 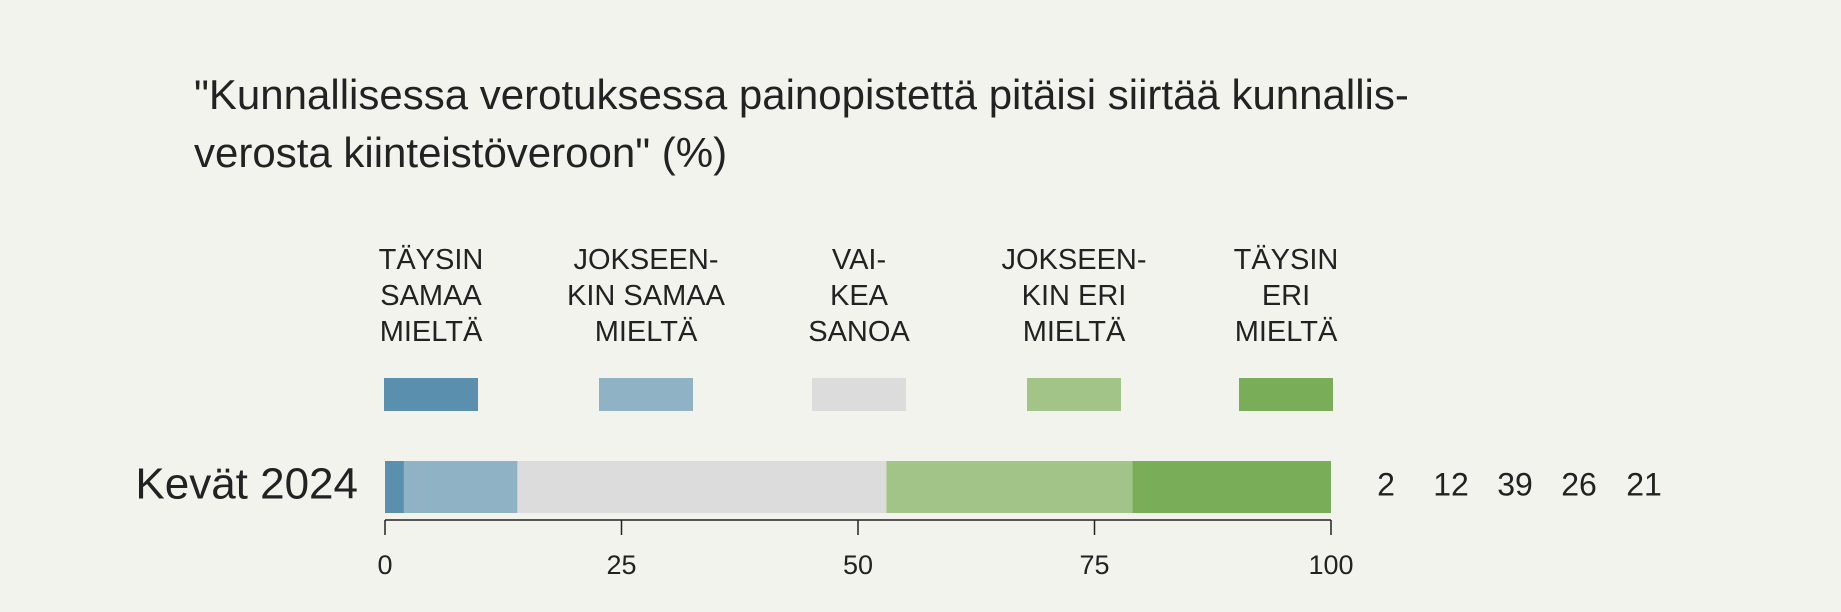 What do you see at coordinates (1644, 484) in the screenshot?
I see `value-label: 21` at bounding box center [1644, 484].